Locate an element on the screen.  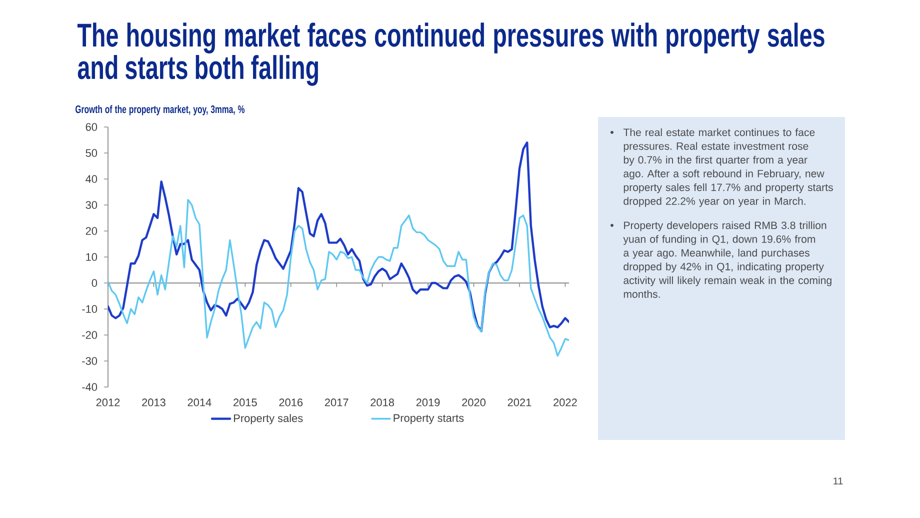
y-tick-label: 0 is located at coordinates (95, 283).